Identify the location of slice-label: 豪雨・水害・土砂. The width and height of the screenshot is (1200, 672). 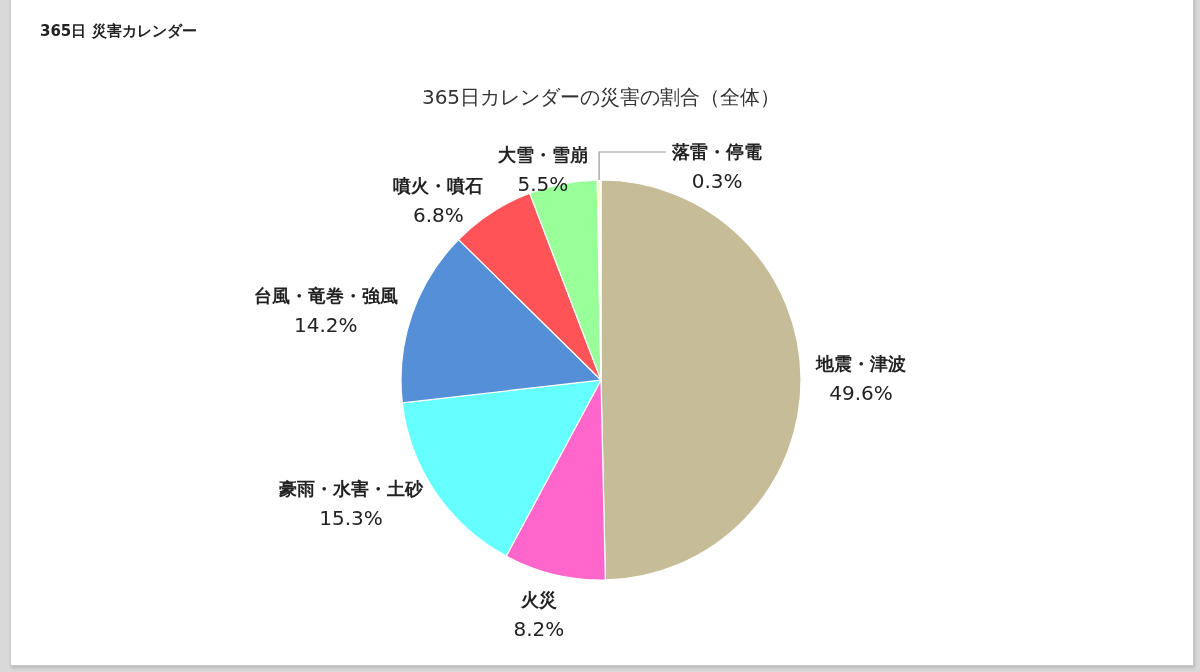
(351, 489).